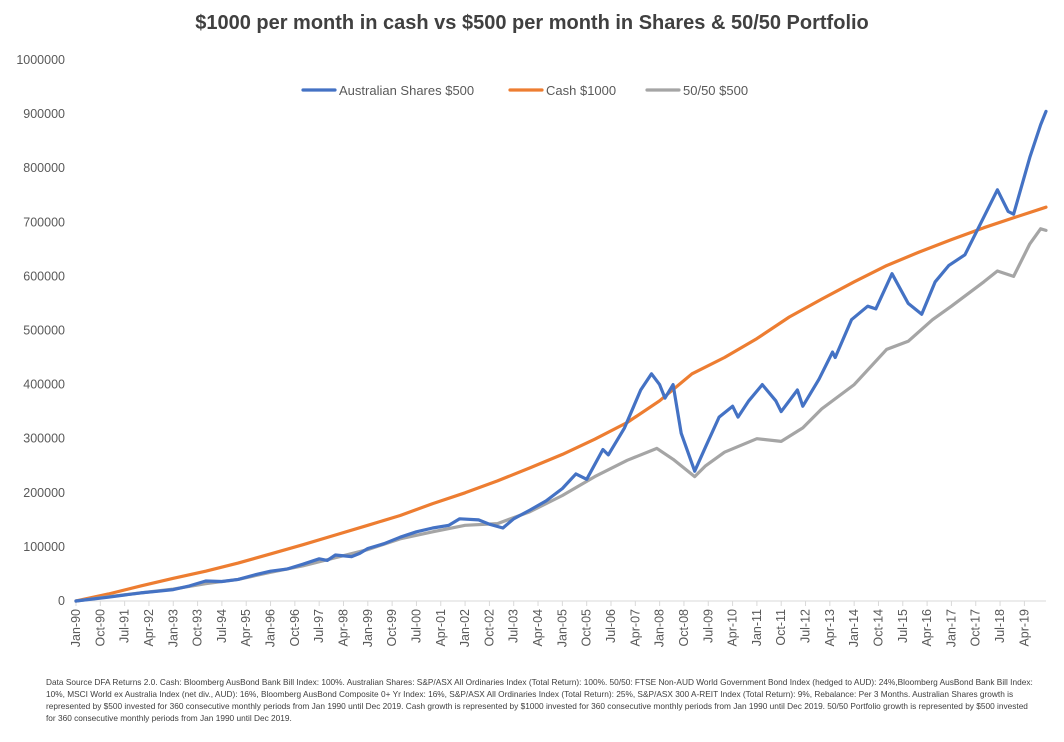  What do you see at coordinates (44, 547) in the screenshot?
I see `y-tick-label: 100000` at bounding box center [44, 547].